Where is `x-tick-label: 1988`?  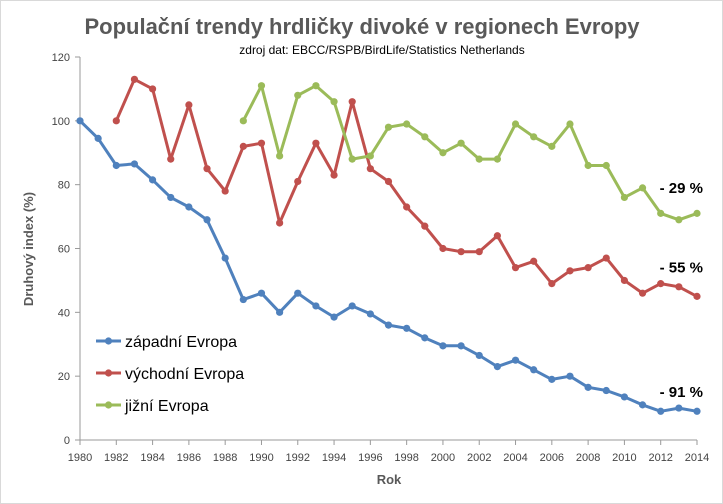 x-tick-label: 1988 is located at coordinates (225, 458).